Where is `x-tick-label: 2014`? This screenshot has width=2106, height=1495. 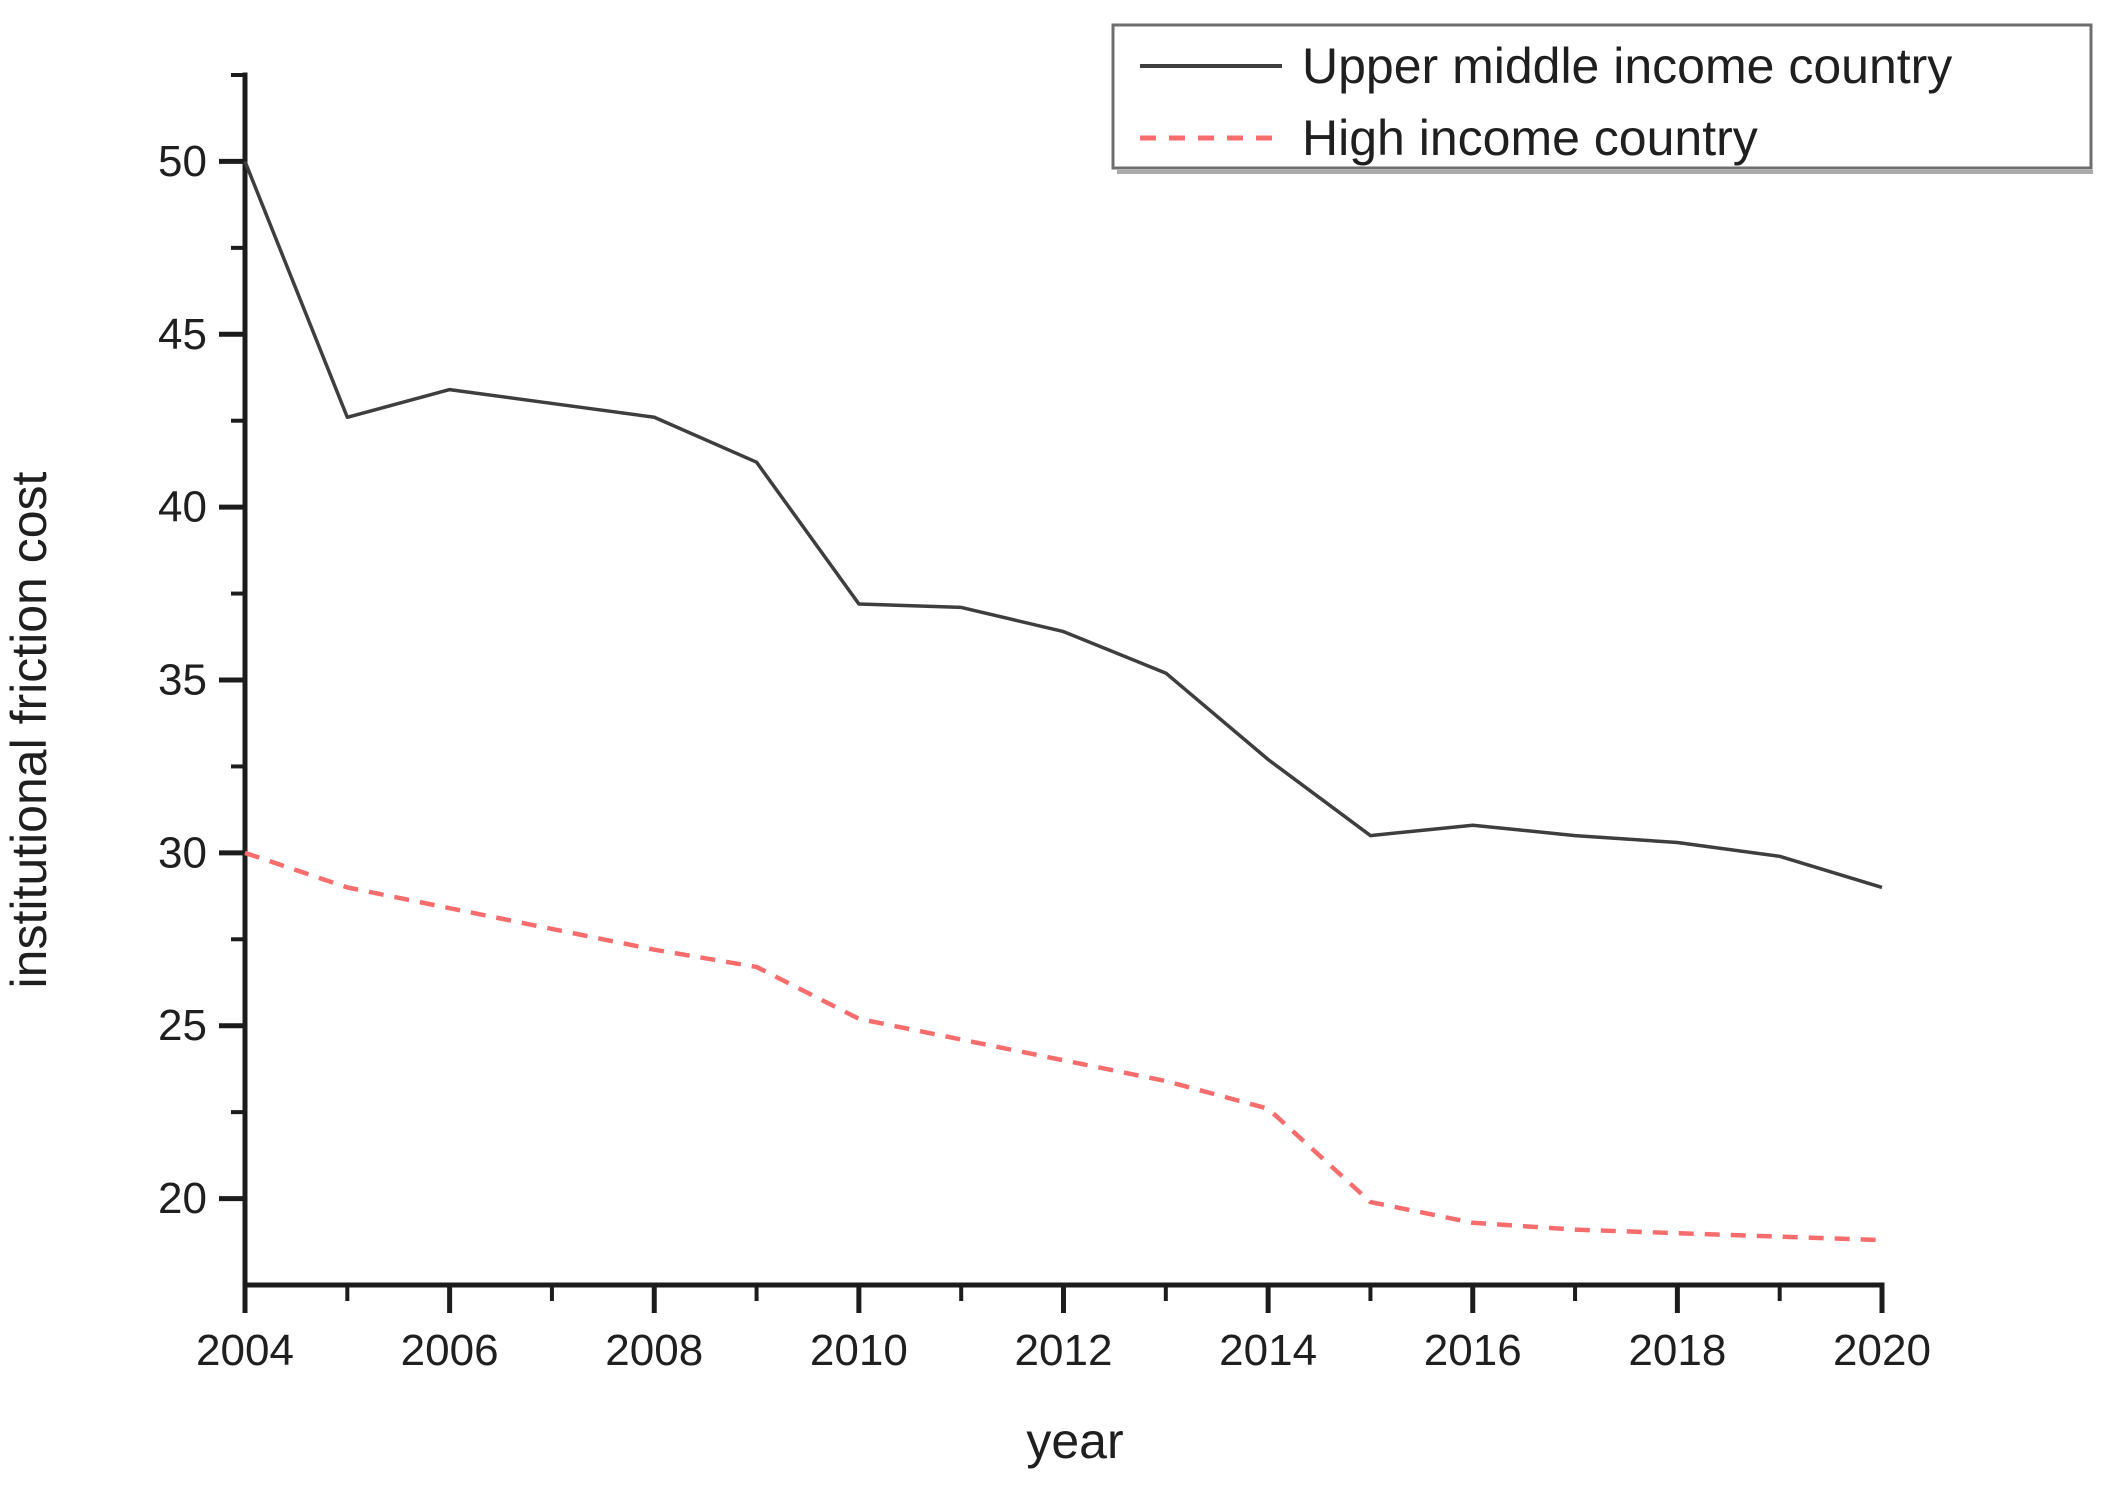
x-tick-label: 2014 is located at coordinates (1268, 1350).